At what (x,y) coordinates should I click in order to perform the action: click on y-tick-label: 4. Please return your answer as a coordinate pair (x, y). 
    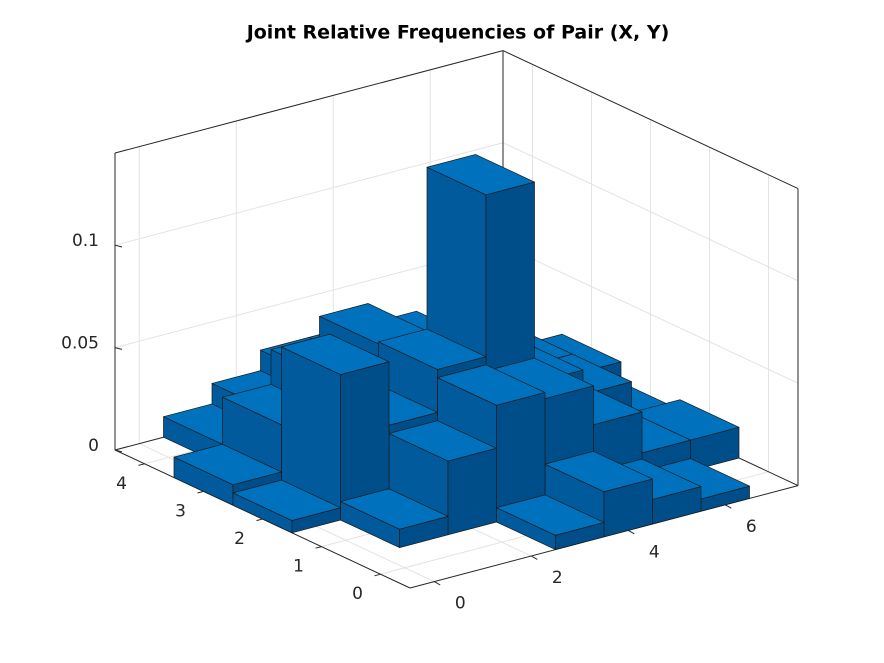
    Looking at the image, I should click on (121, 484).